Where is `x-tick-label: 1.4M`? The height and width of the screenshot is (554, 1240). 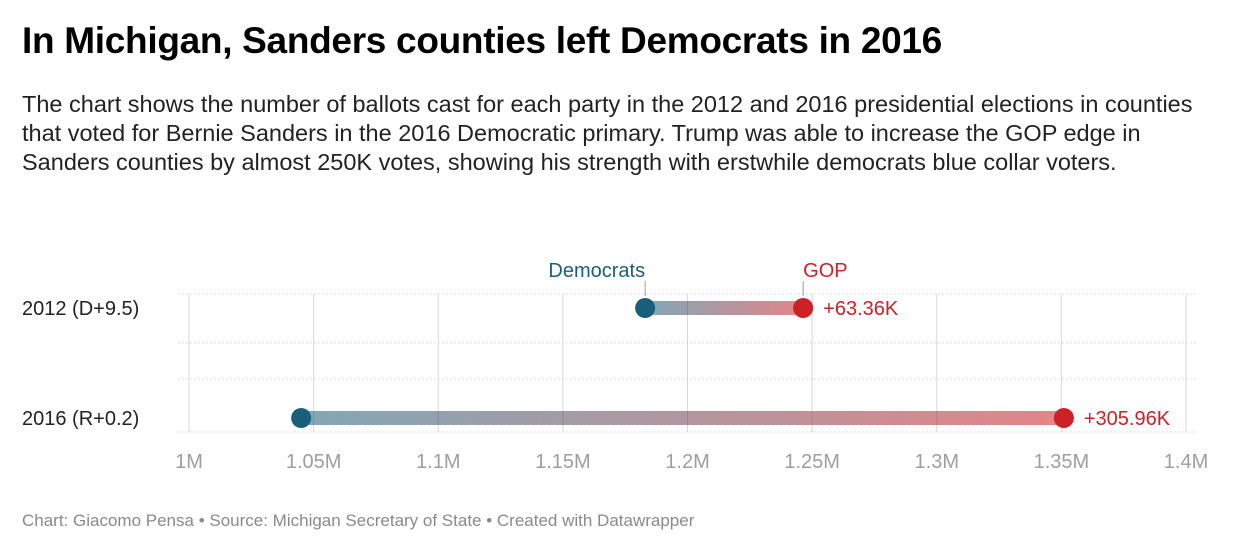
x-tick-label: 1.4M is located at coordinates (1186, 462).